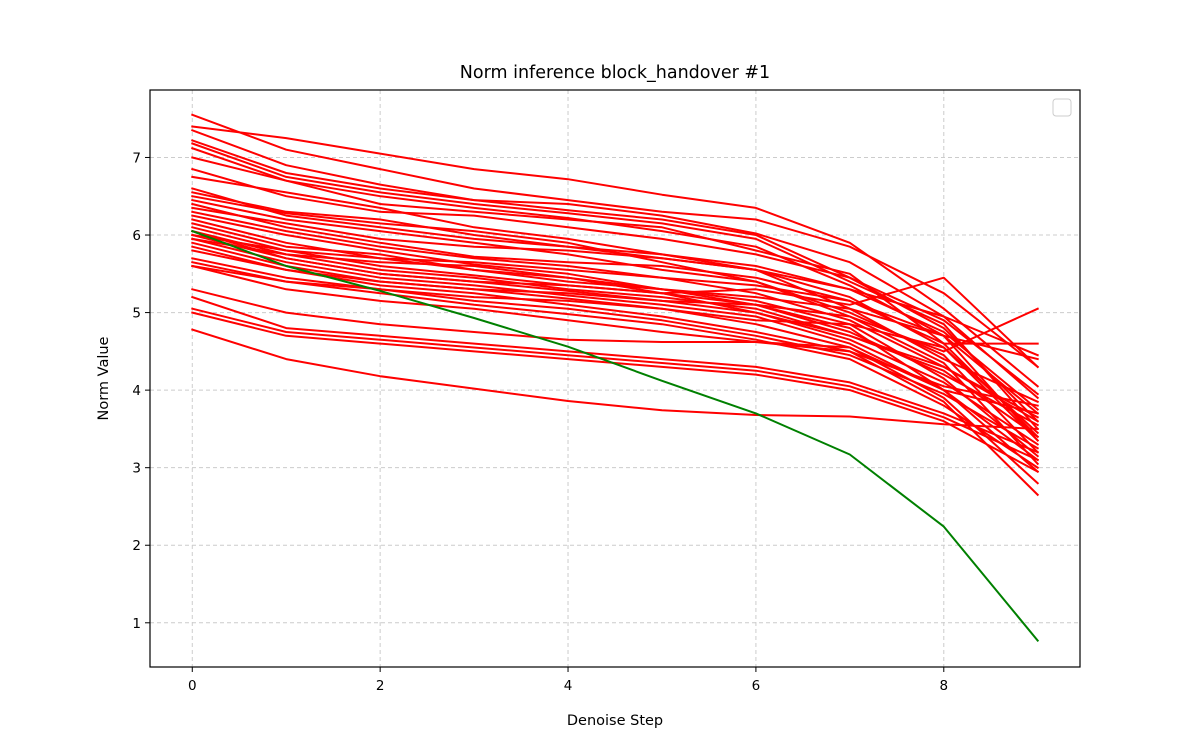  Describe the element at coordinates (615, 721) in the screenshot. I see `x-axis-label: Denoise Step` at that location.